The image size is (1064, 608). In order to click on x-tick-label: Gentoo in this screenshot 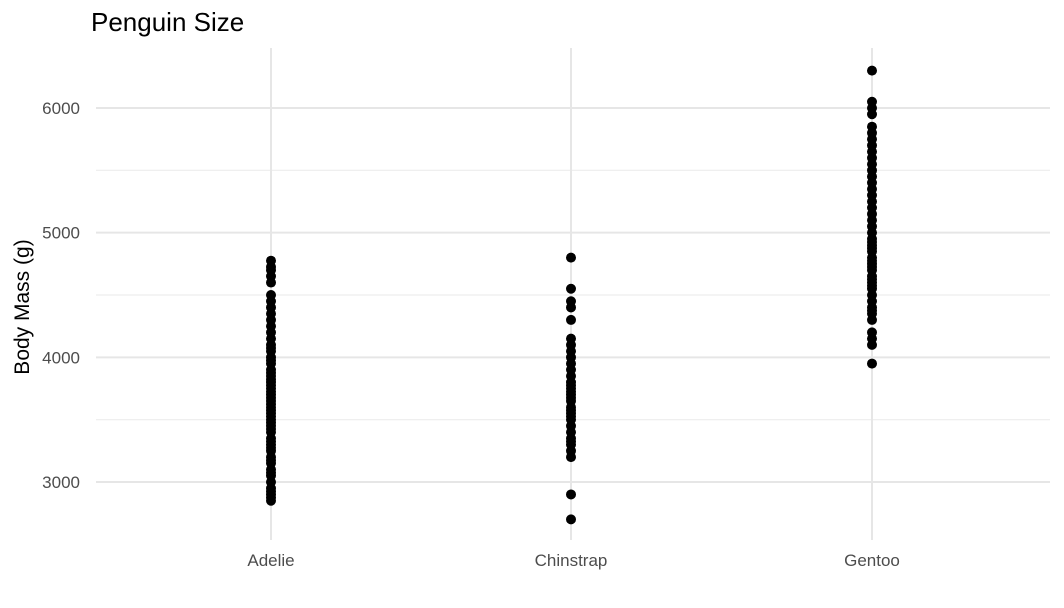, I will do `click(872, 560)`.